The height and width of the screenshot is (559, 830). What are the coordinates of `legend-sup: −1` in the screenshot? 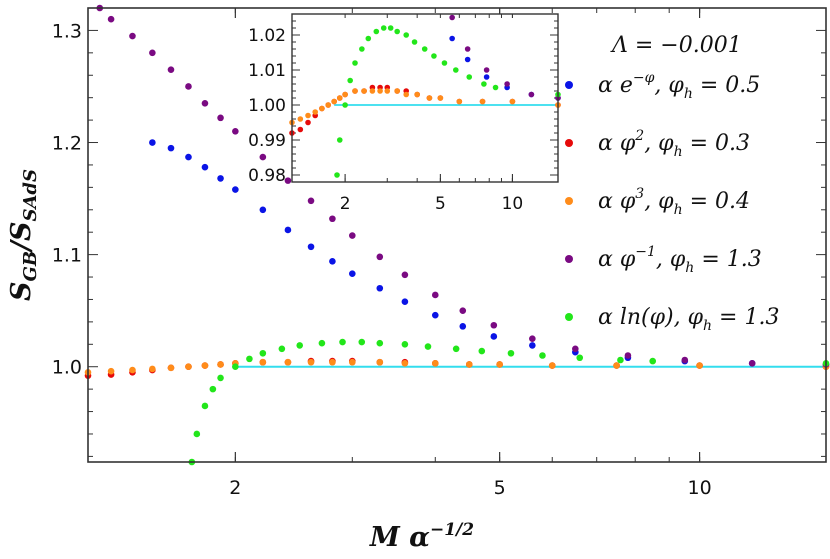 It's located at (645, 252).